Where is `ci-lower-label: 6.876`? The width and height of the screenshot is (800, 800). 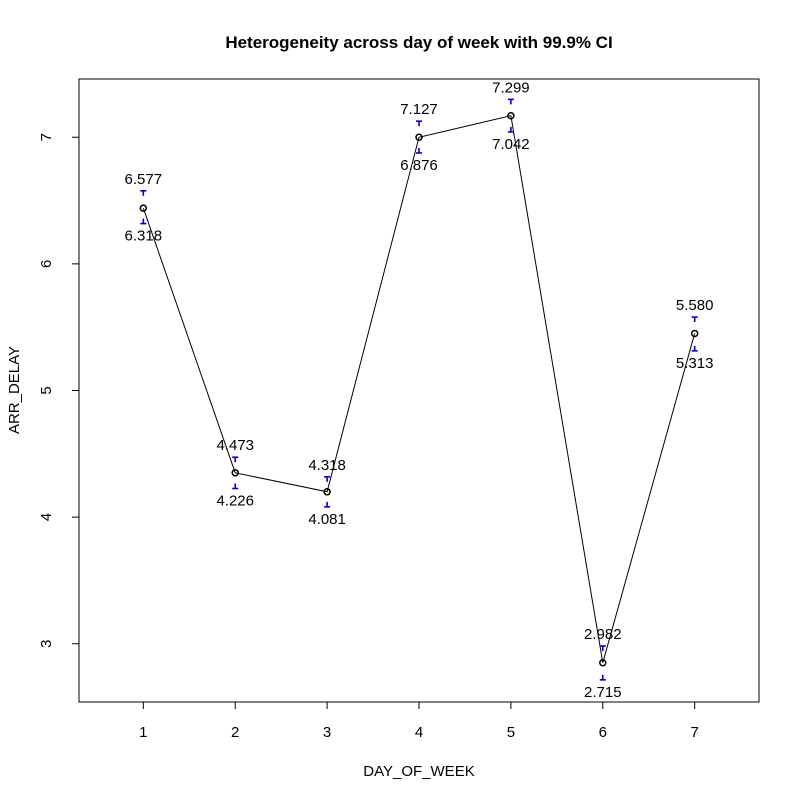 ci-lower-label: 6.876 is located at coordinates (419, 165).